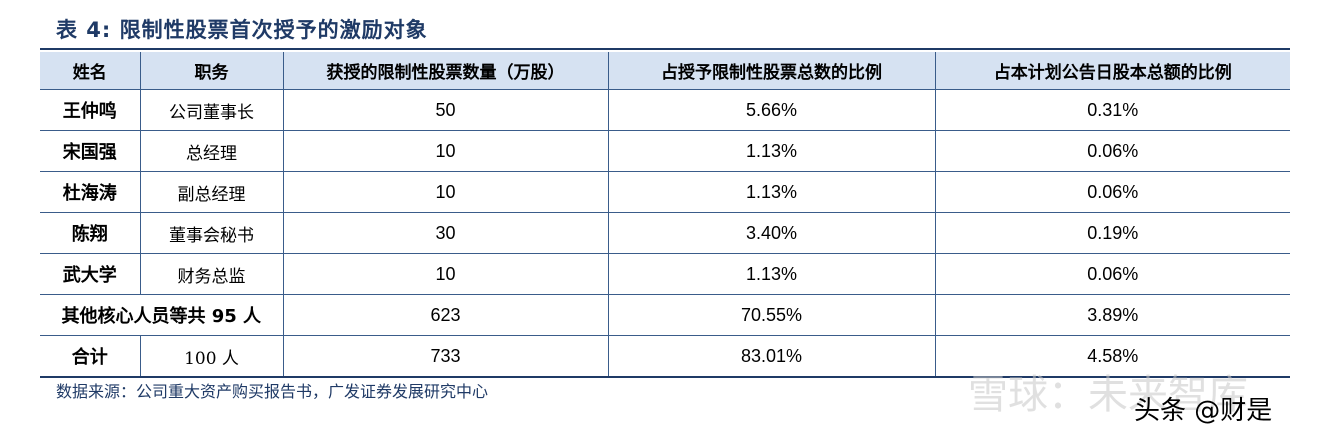  What do you see at coordinates (1112, 315) in the screenshot?
I see `cell-pct-capital: 3.89%` at bounding box center [1112, 315].